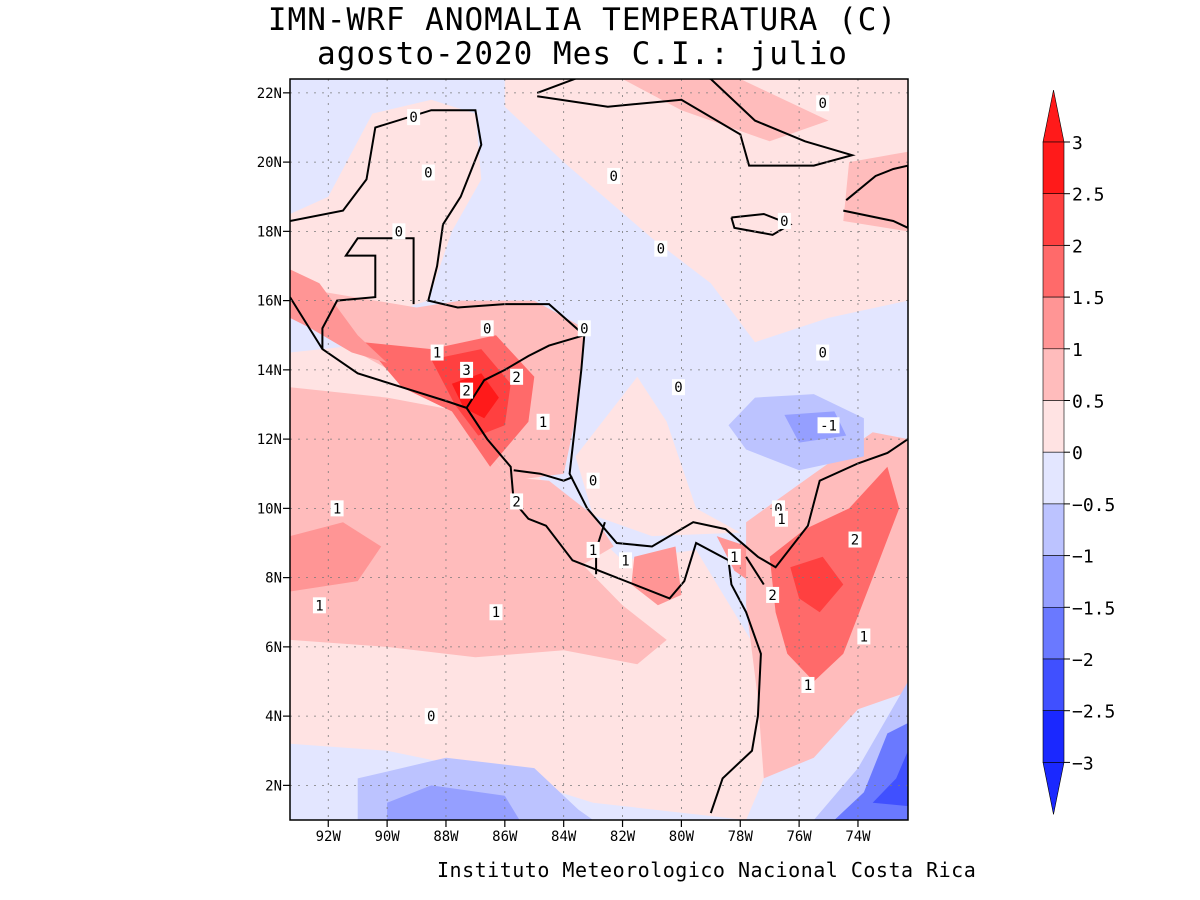 The height and width of the screenshot is (900, 1200). Describe the element at coordinates (875, 197) in the screenshot. I see `coast-hispaniola` at that location.